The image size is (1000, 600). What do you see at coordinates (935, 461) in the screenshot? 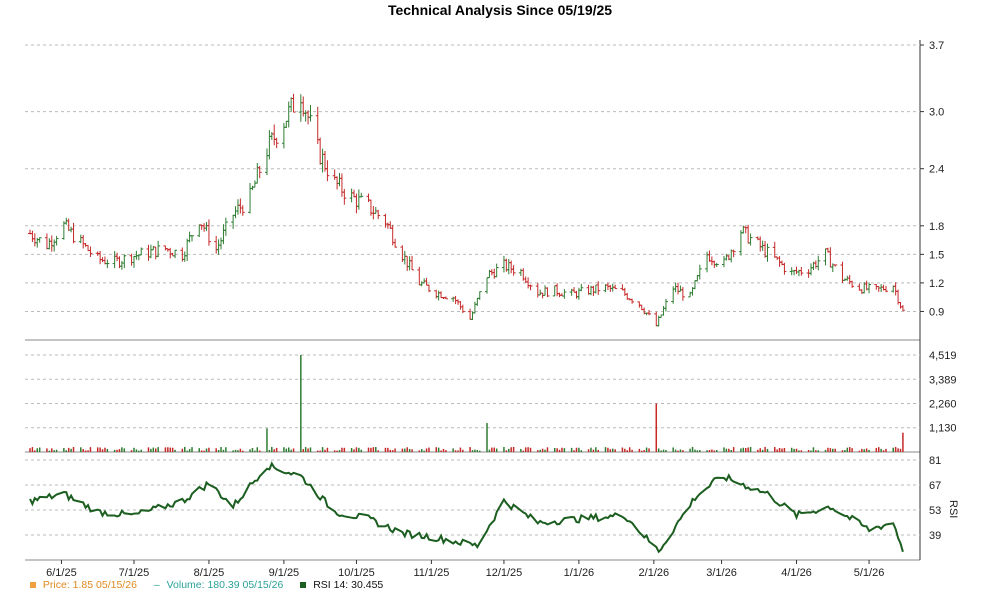
I see `rsi-tick-label: 81` at bounding box center [935, 461].